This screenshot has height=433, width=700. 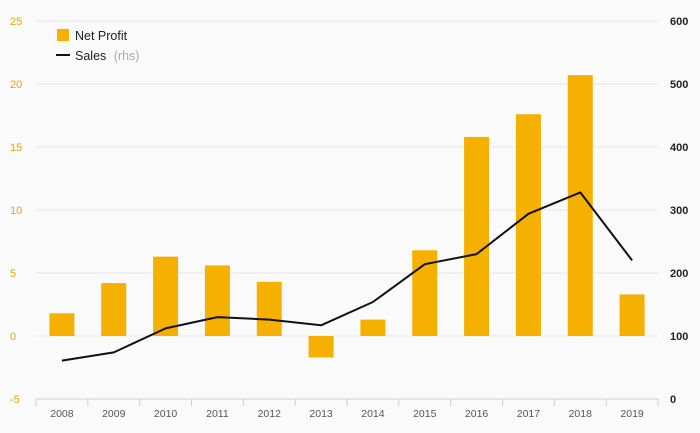 I want to click on left-tick-label: 25, so click(x=16, y=22).